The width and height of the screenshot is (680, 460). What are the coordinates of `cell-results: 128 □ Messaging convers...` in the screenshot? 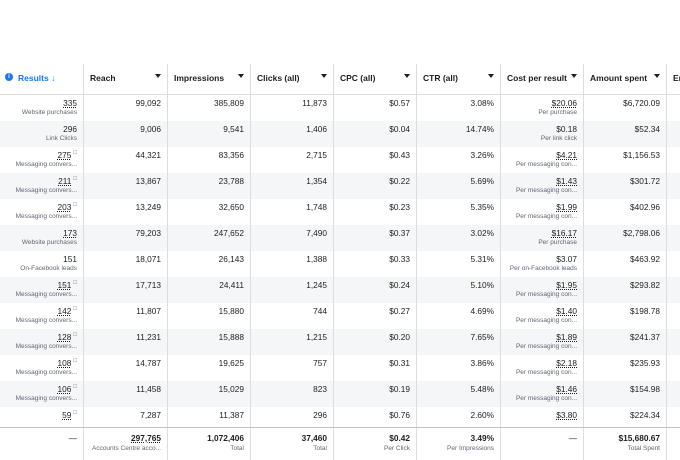 It's located at (42, 342).